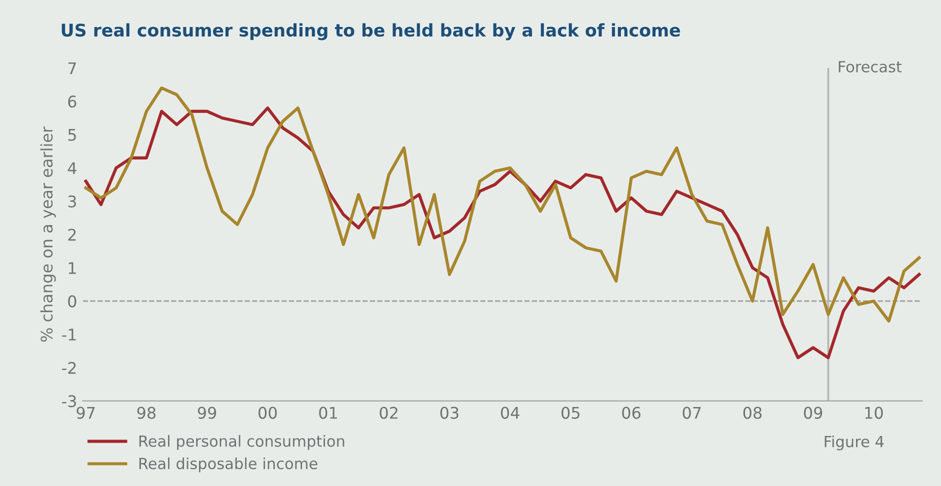  What do you see at coordinates (870, 66) in the screenshot?
I see `ref-line-label: Forecast` at bounding box center [870, 66].